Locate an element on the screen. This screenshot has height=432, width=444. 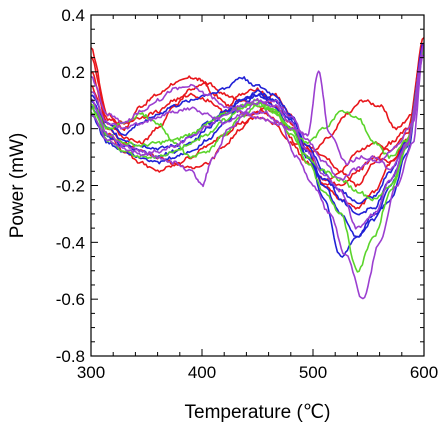
y-tick-label: 0.2 is located at coordinates (73, 72).